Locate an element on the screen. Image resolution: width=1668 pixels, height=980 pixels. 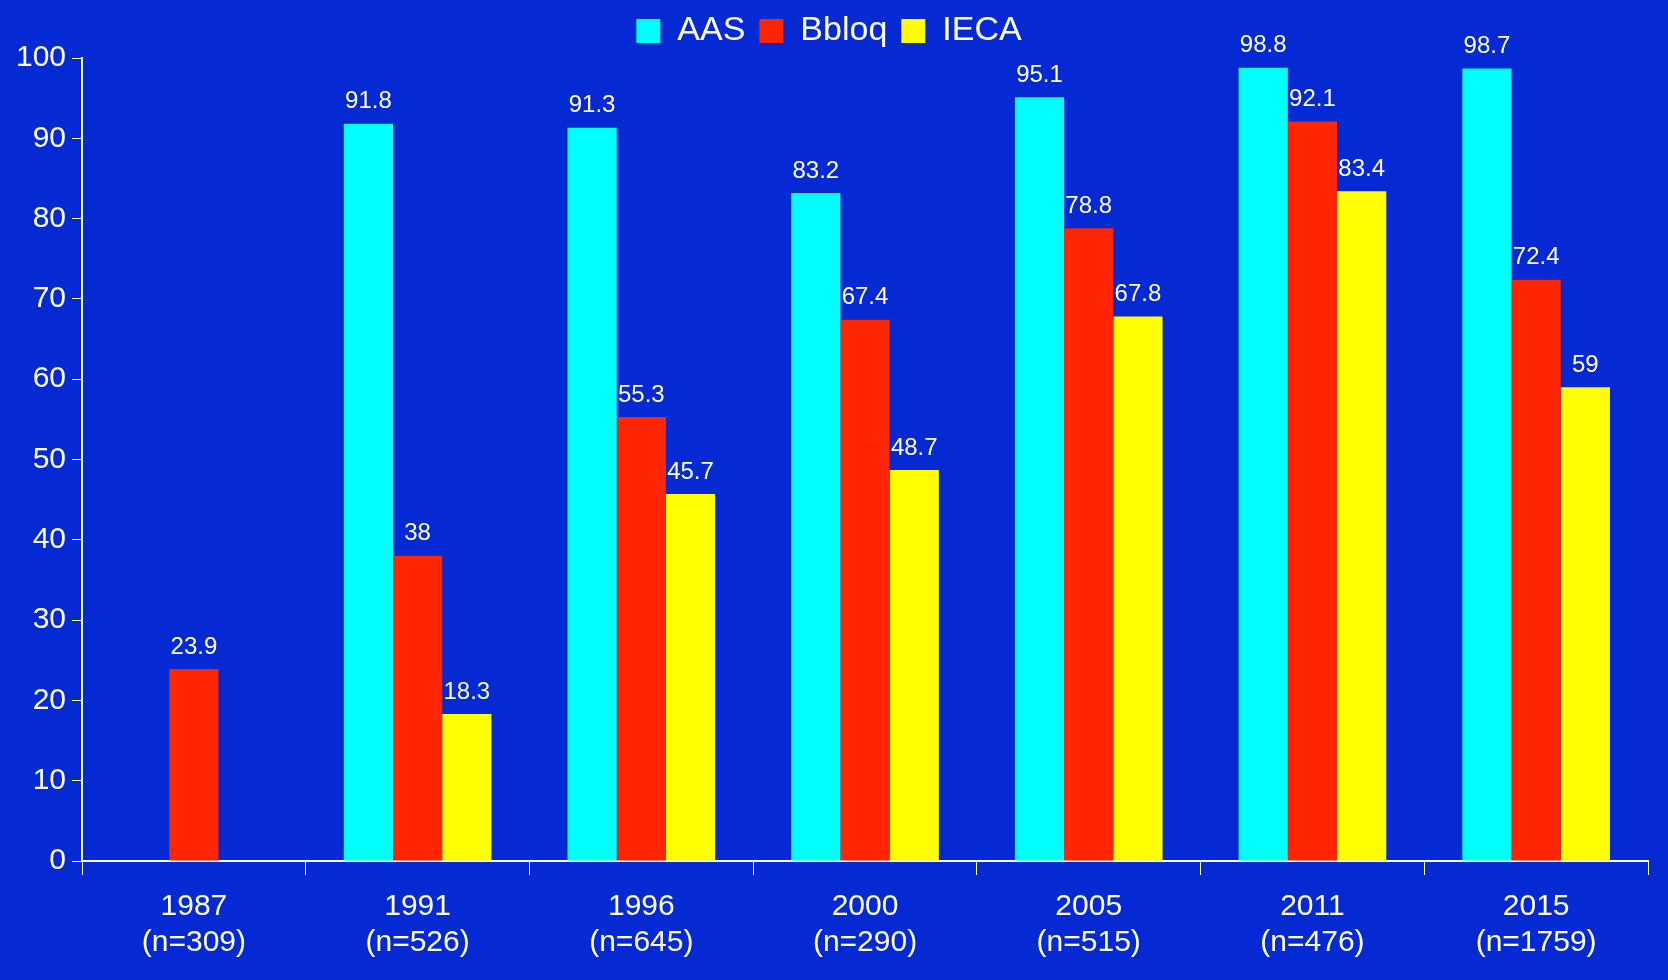
x-tick-label: 2000 (n=290) is located at coordinates (865, 923).